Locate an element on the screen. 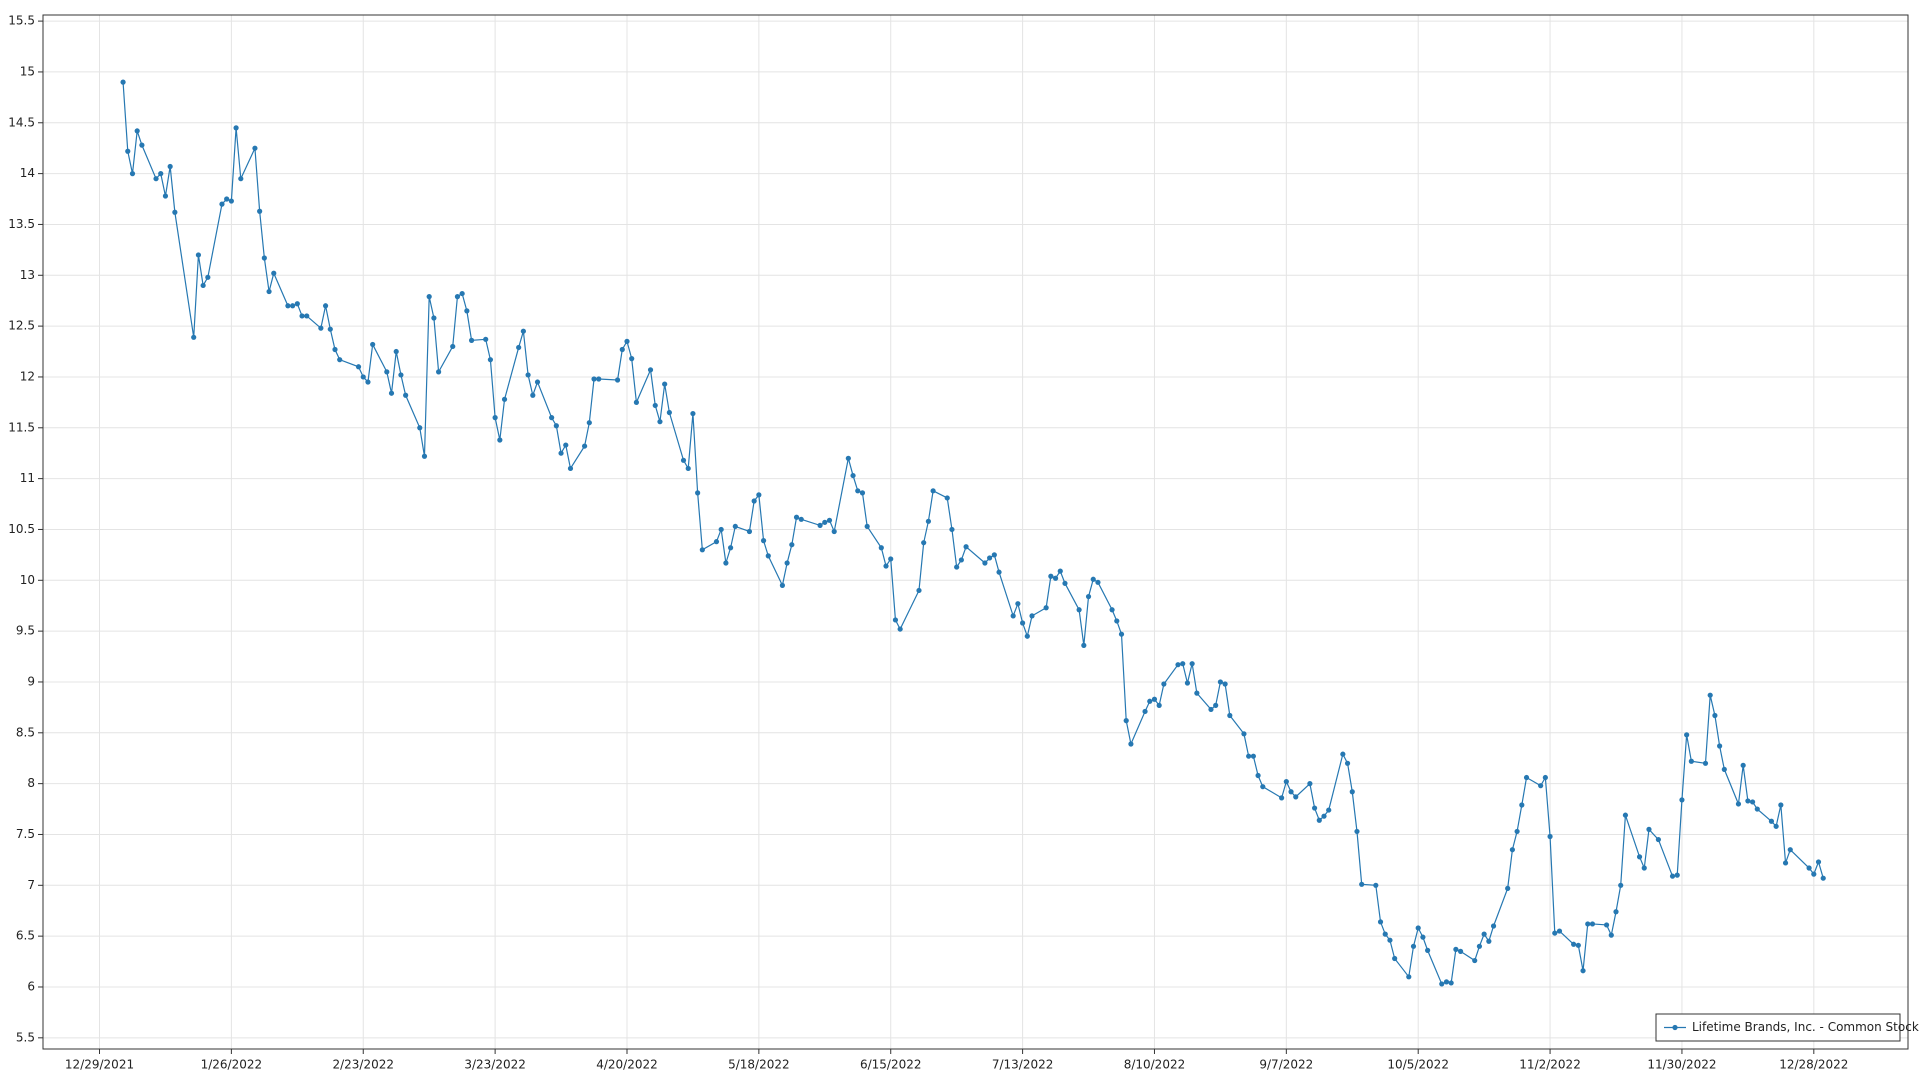 The height and width of the screenshot is (1080, 1920). y-tick-label: 15.5 is located at coordinates (21, 21).